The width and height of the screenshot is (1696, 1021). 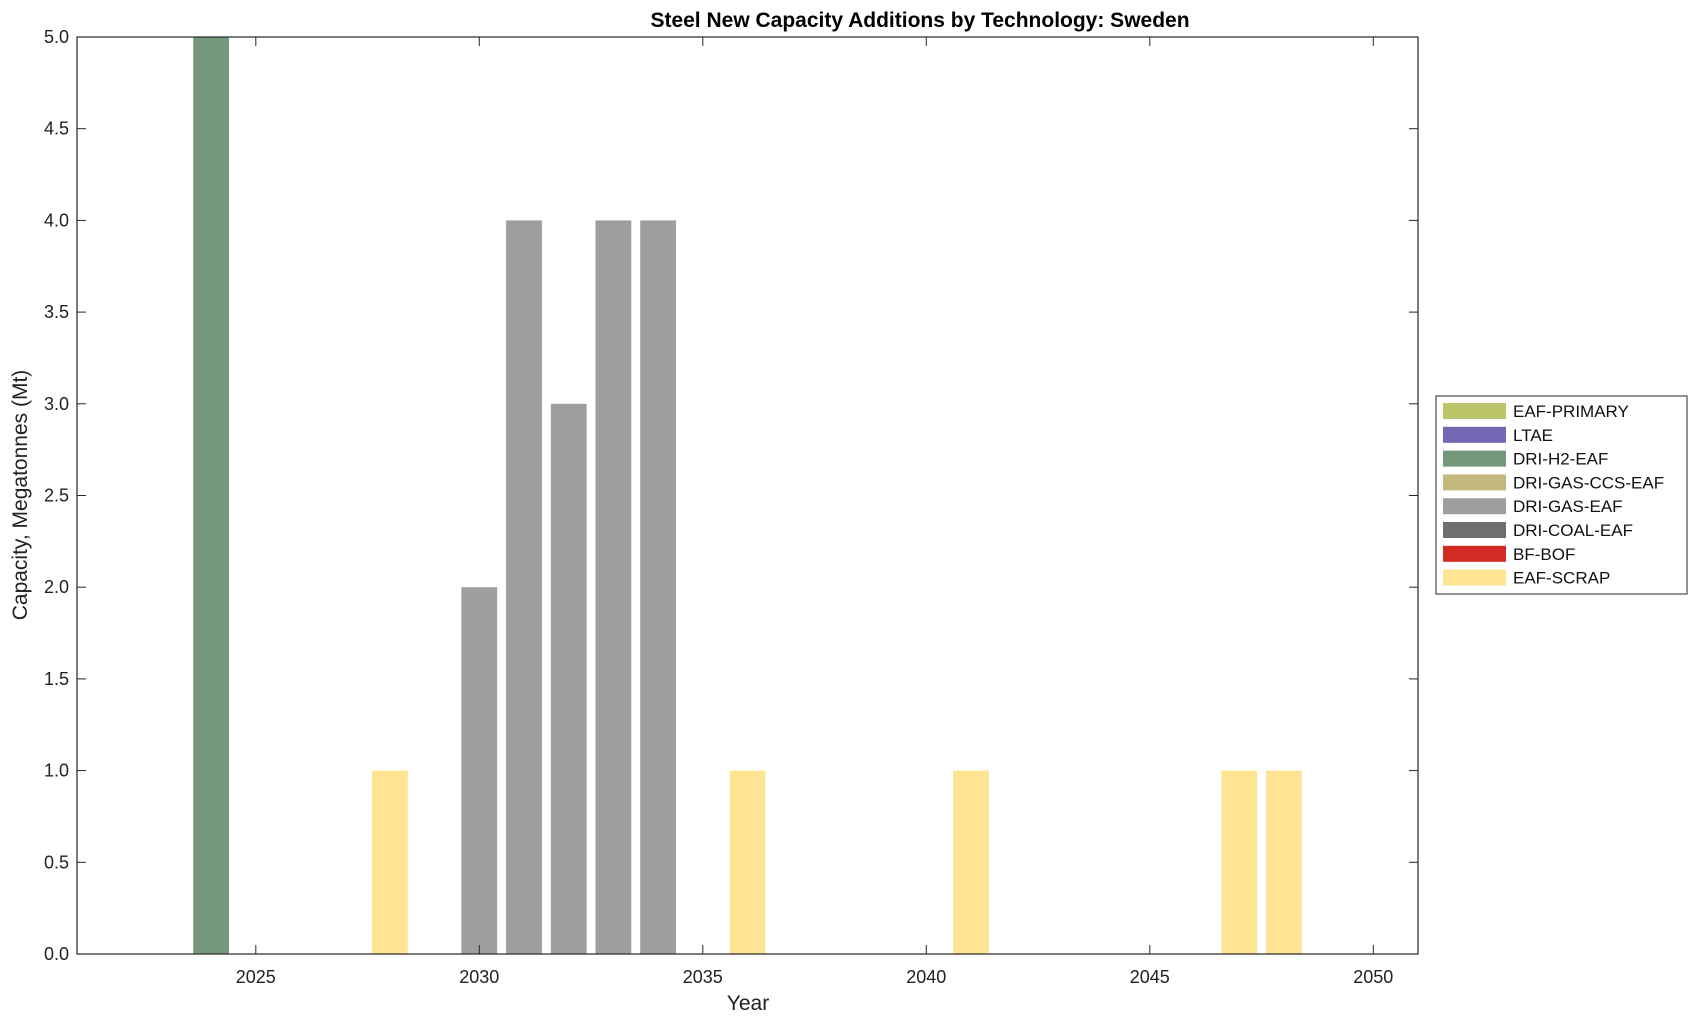 I want to click on bar-dri-h2-eaf-2024, so click(x=211, y=495).